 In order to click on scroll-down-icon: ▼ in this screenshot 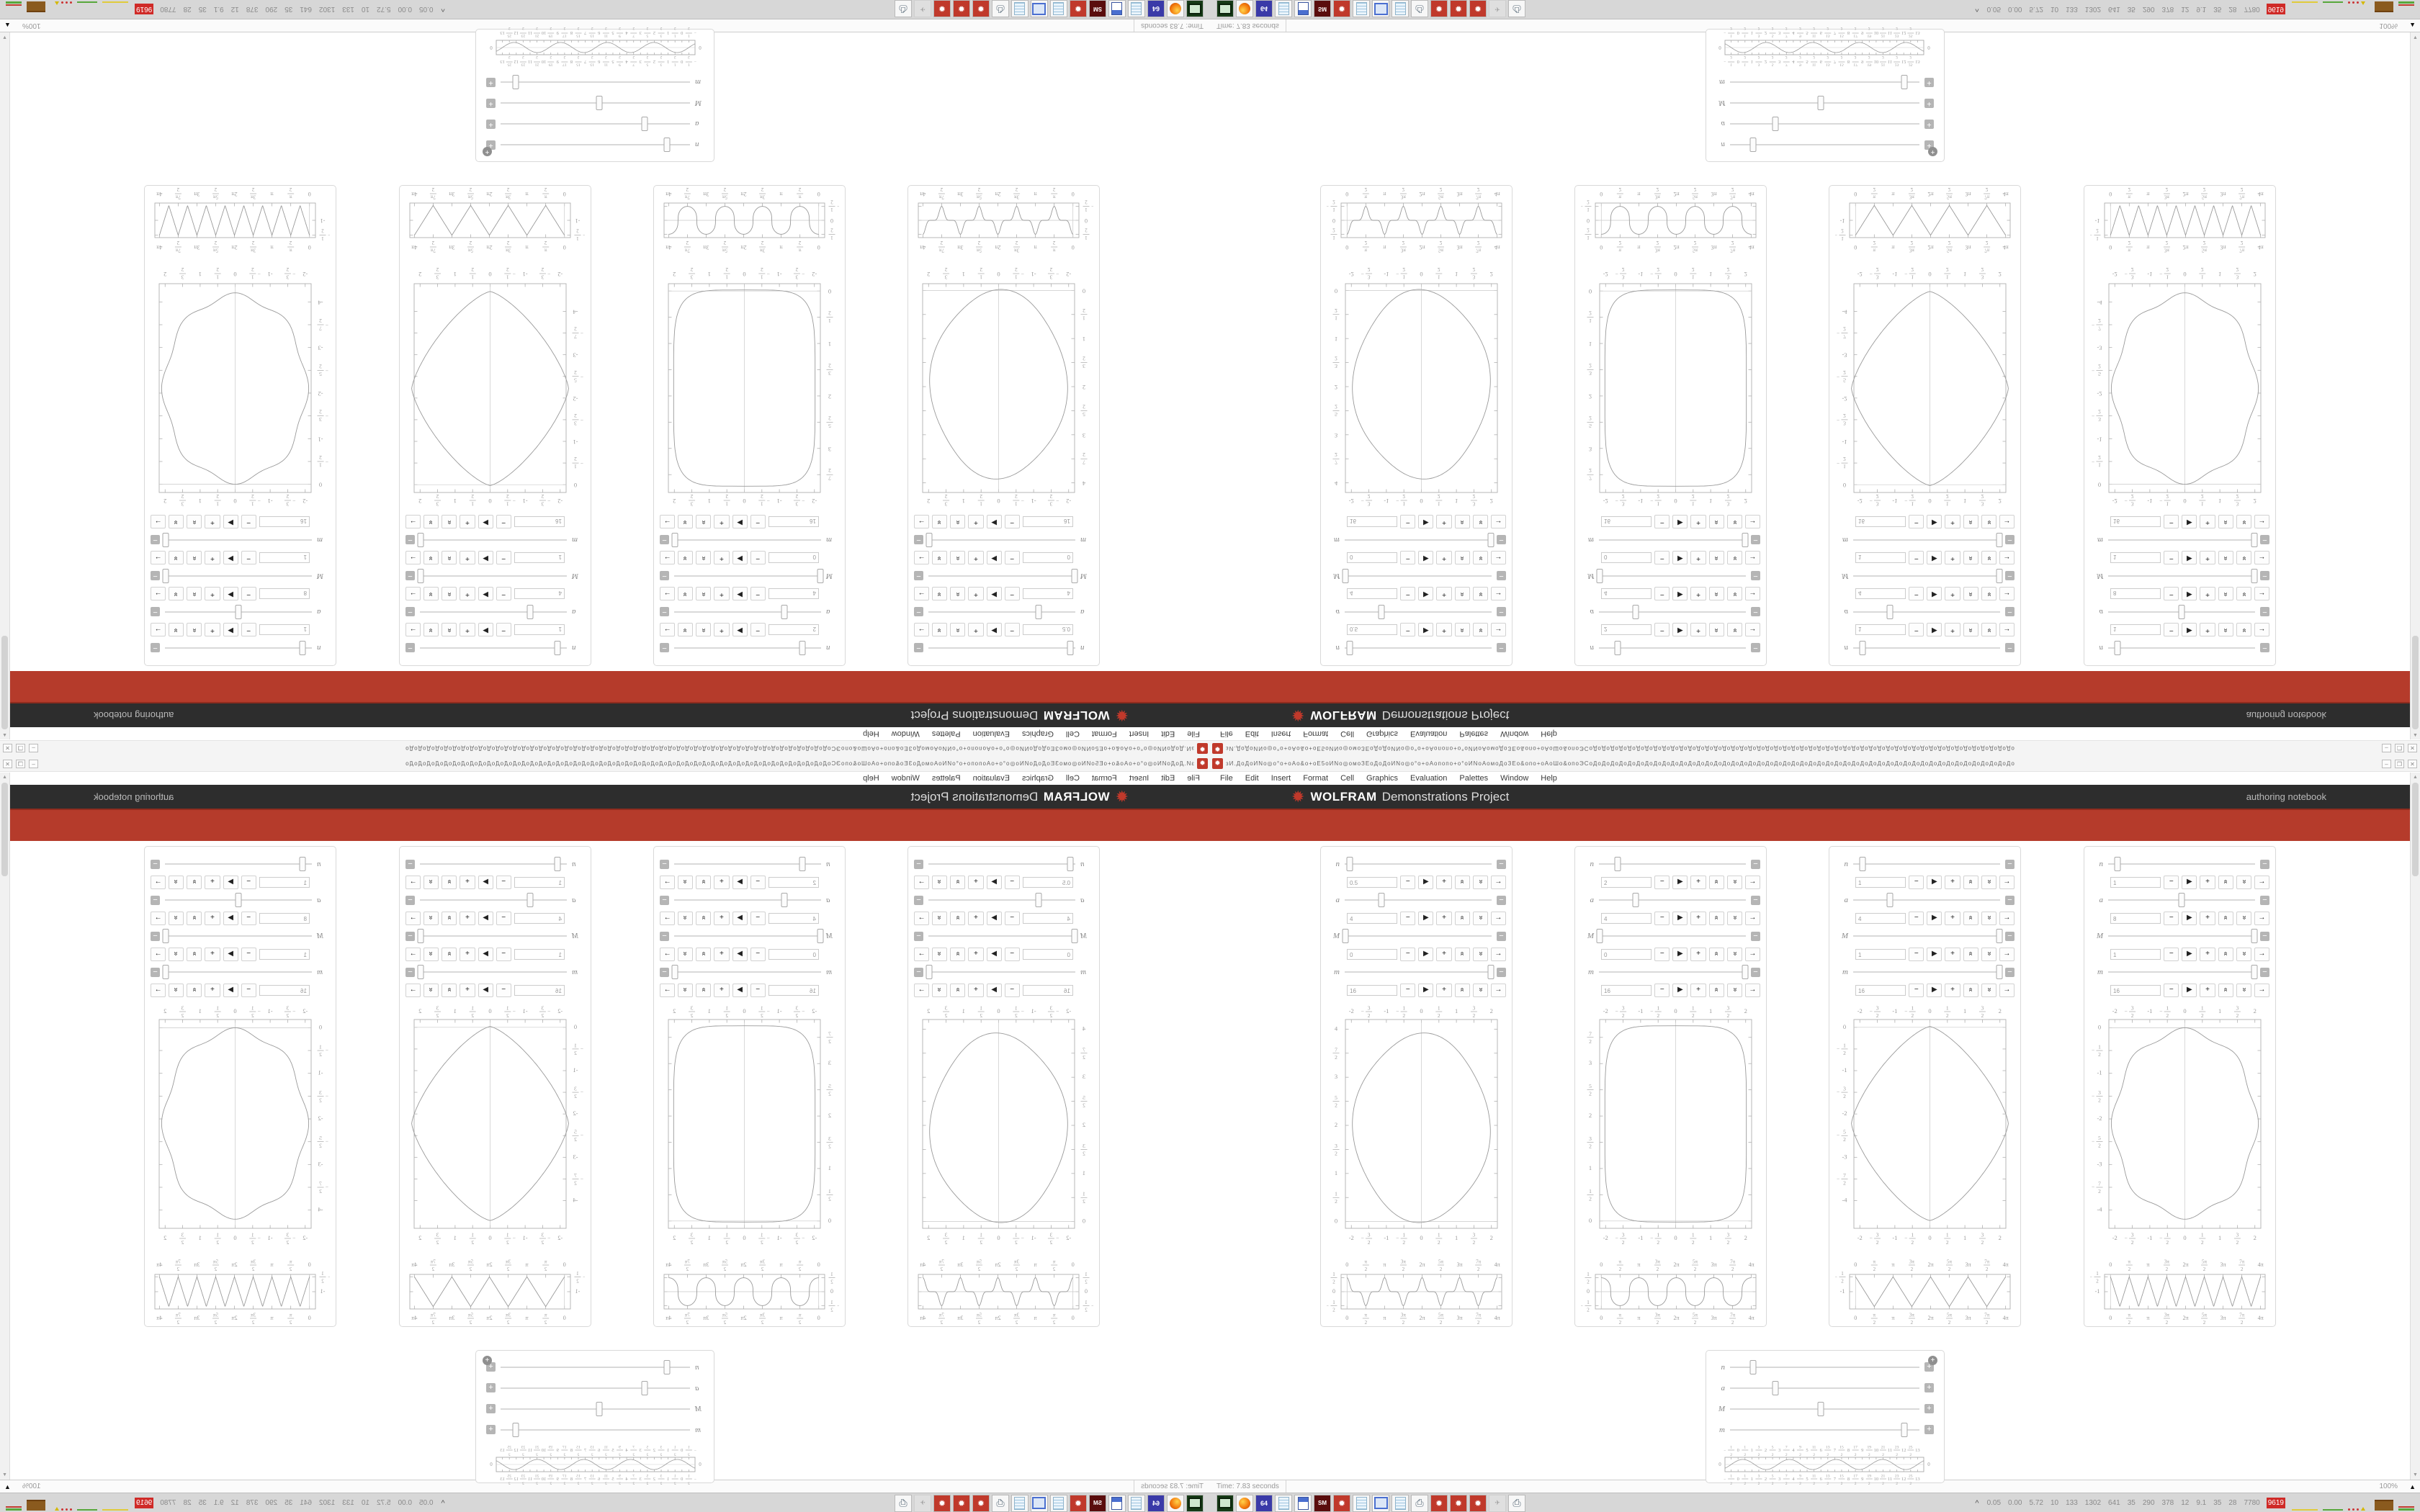, I will do `click(4, 37)`.